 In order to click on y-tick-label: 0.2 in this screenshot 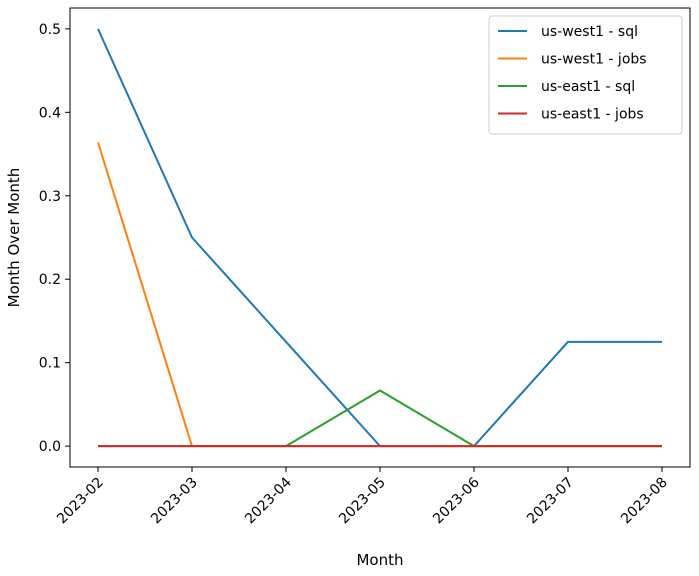, I will do `click(50, 280)`.